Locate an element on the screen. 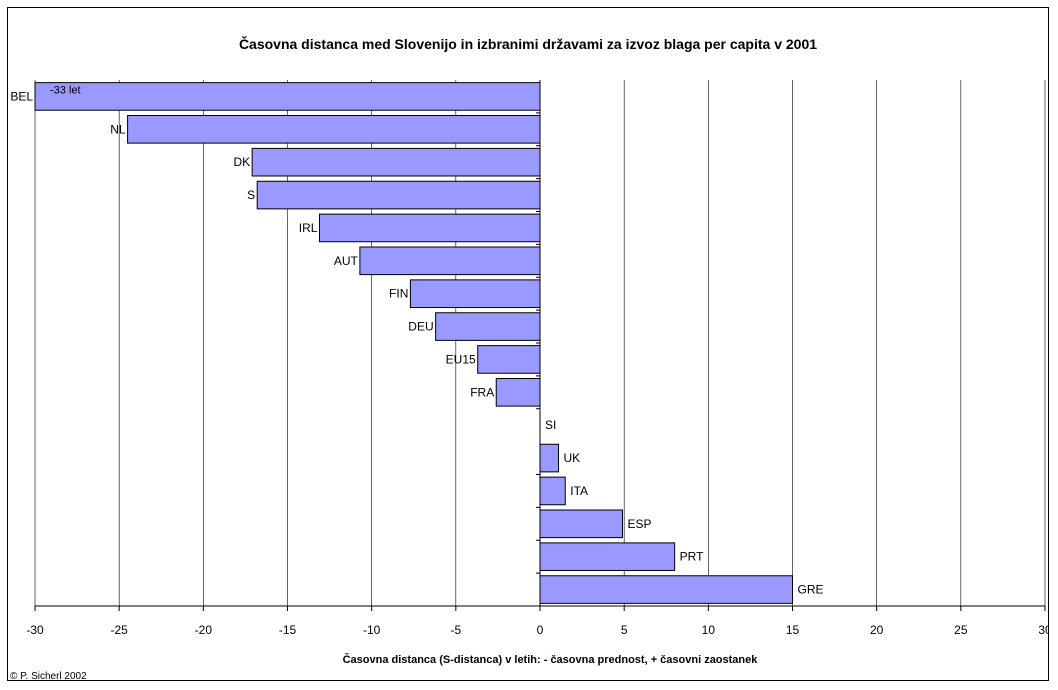  bar-prt is located at coordinates (607, 556).